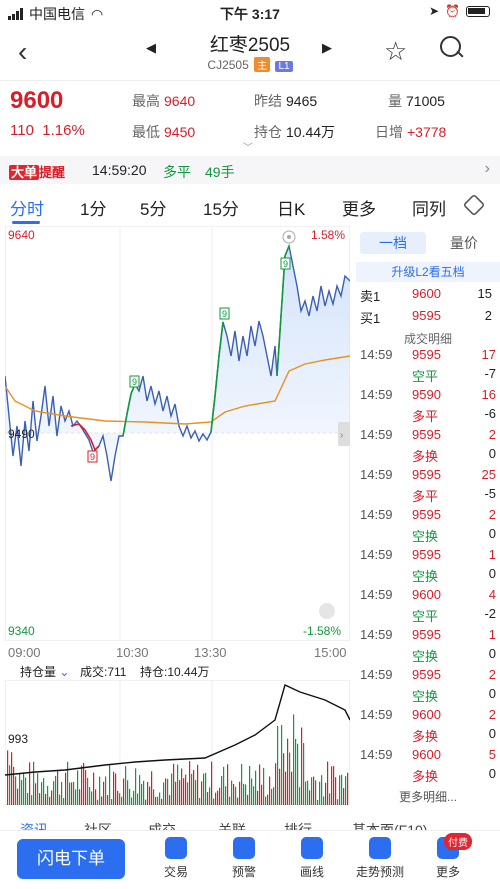 The height and width of the screenshot is (889, 500). What do you see at coordinates (344, 434) in the screenshot?
I see `collapse-handle` at bounding box center [344, 434].